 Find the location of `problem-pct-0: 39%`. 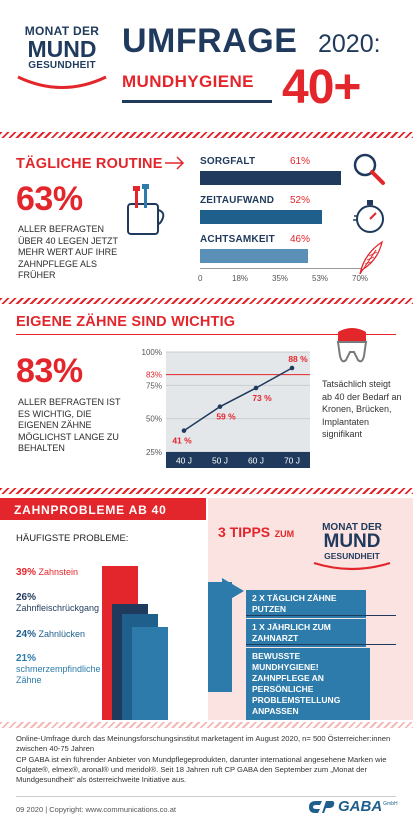

problem-pct-0: 39% is located at coordinates (26, 572).